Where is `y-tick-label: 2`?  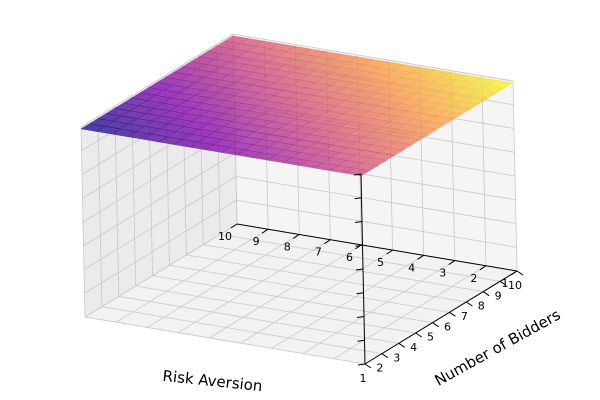 y-tick-label: 2 is located at coordinates (473, 278).